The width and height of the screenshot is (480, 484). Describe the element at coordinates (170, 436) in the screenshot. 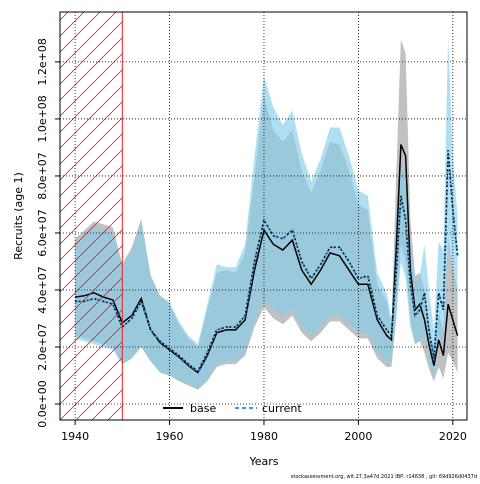

I see `x-tick-label: 1960` at that location.